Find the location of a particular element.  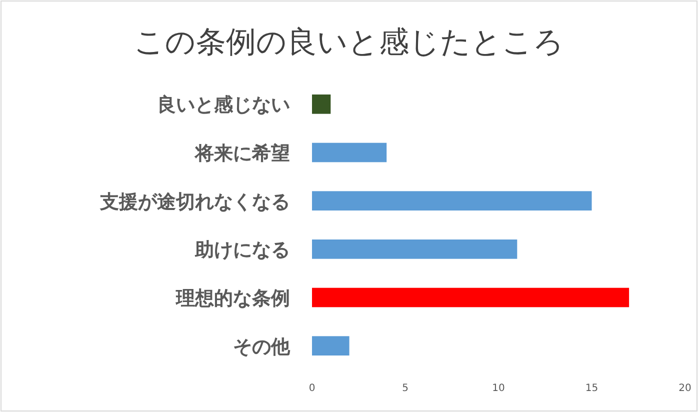

y-tick-label: その他 is located at coordinates (262, 347).